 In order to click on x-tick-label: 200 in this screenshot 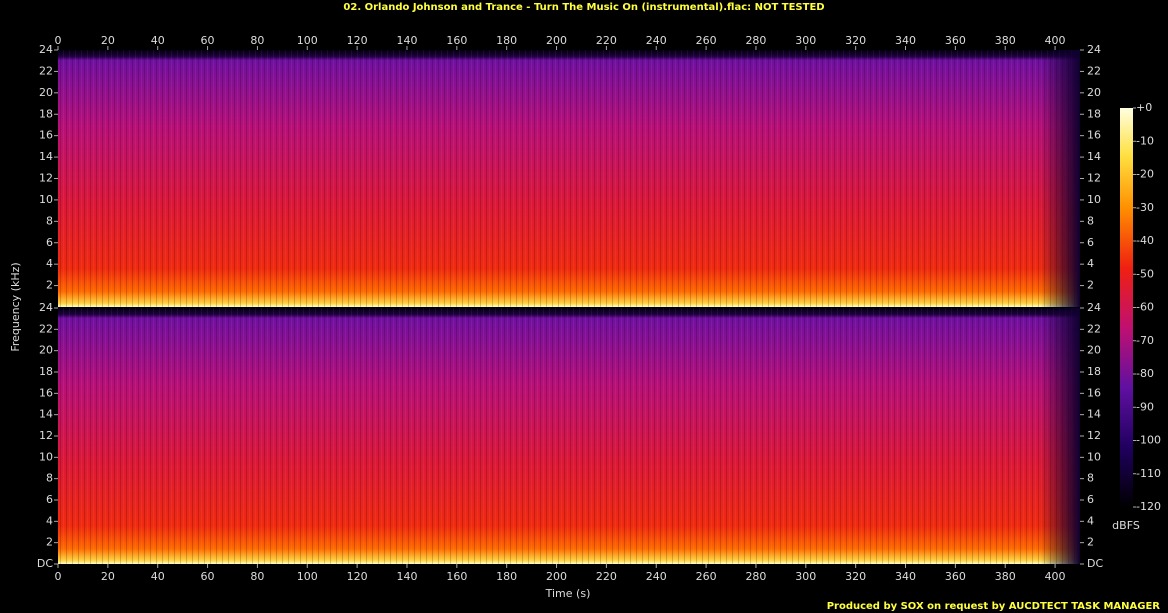, I will do `click(556, 576)`.